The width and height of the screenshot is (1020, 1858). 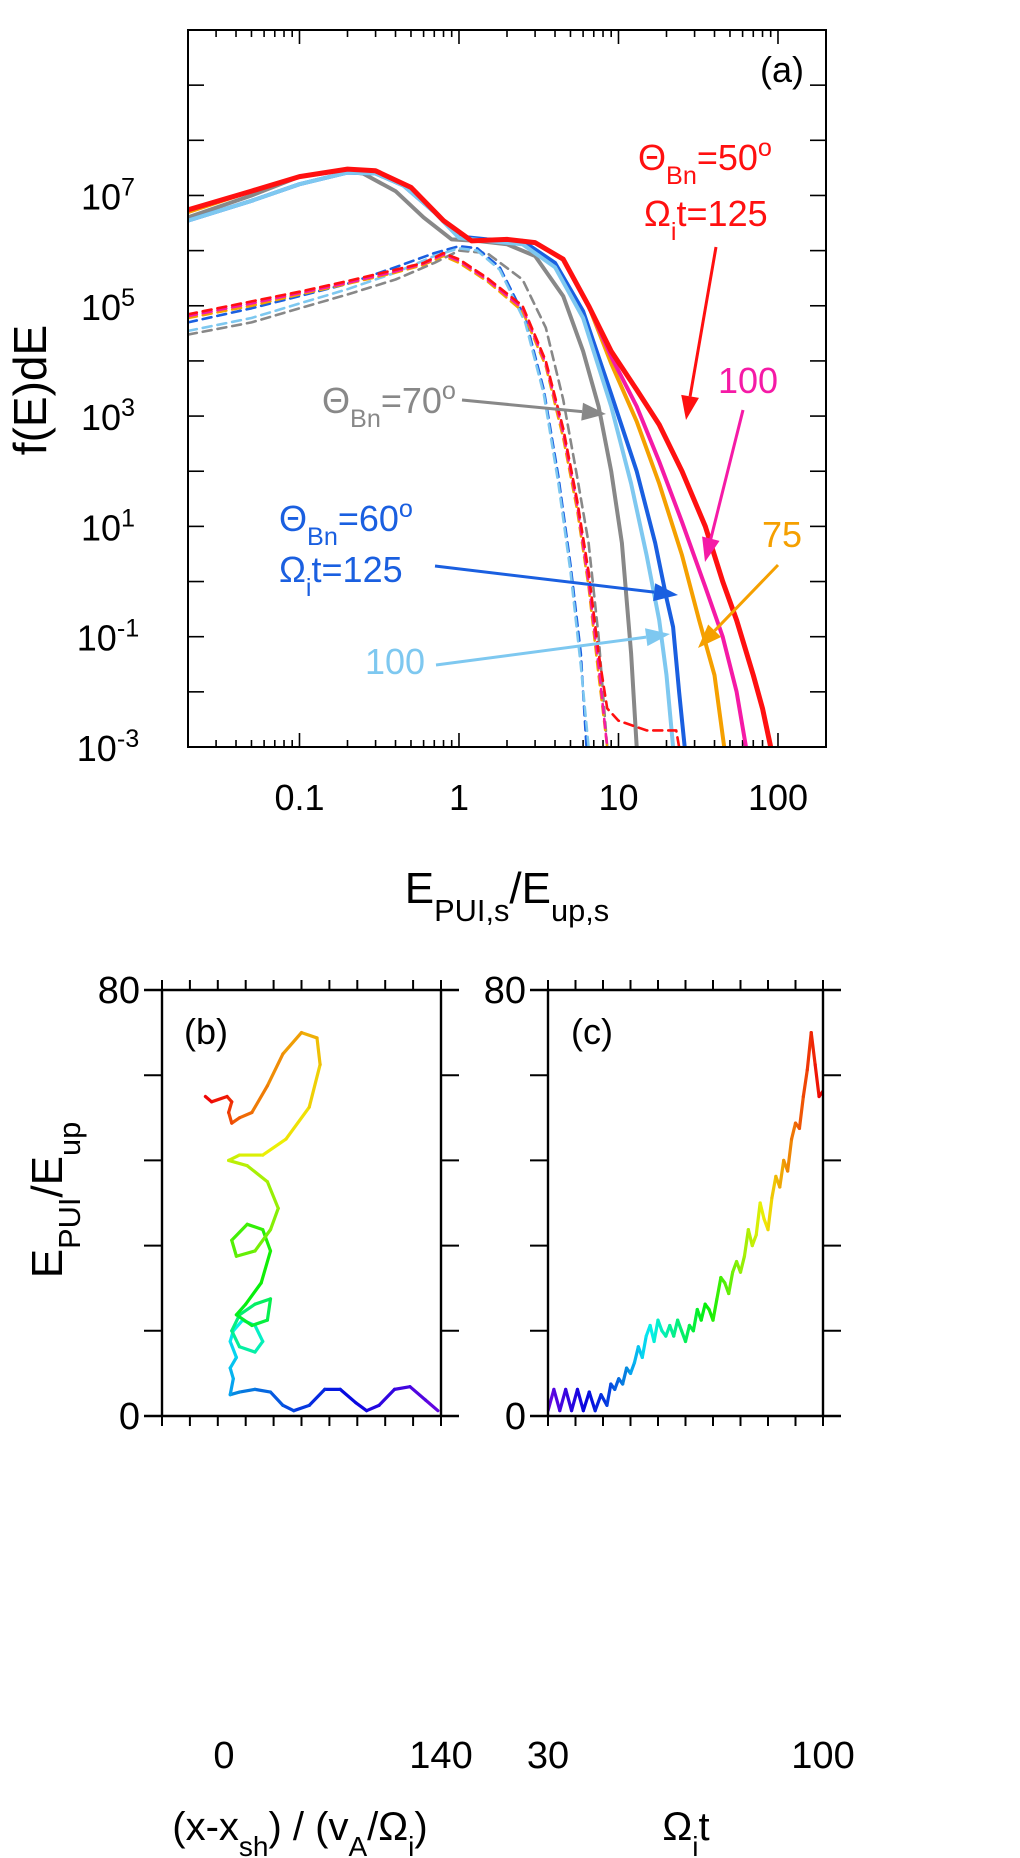 What do you see at coordinates (459, 797) in the screenshot?
I see `x-tick-label-1: 1` at bounding box center [459, 797].